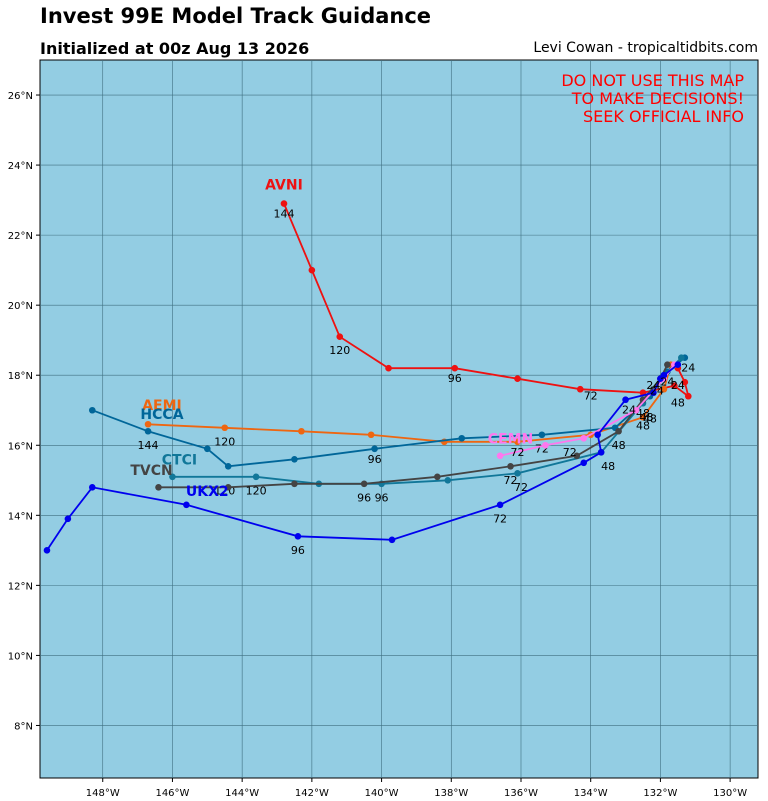 The image size is (768, 801). Describe the element at coordinates (179, 461) in the screenshot. I see `model-name-label: CTCI` at that location.